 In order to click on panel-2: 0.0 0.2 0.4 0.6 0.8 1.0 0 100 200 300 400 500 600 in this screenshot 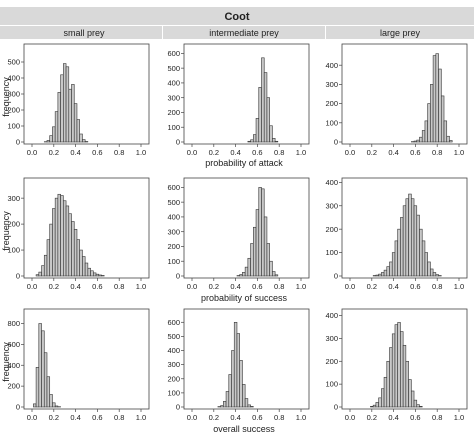, I will do `click(238, 100)`.